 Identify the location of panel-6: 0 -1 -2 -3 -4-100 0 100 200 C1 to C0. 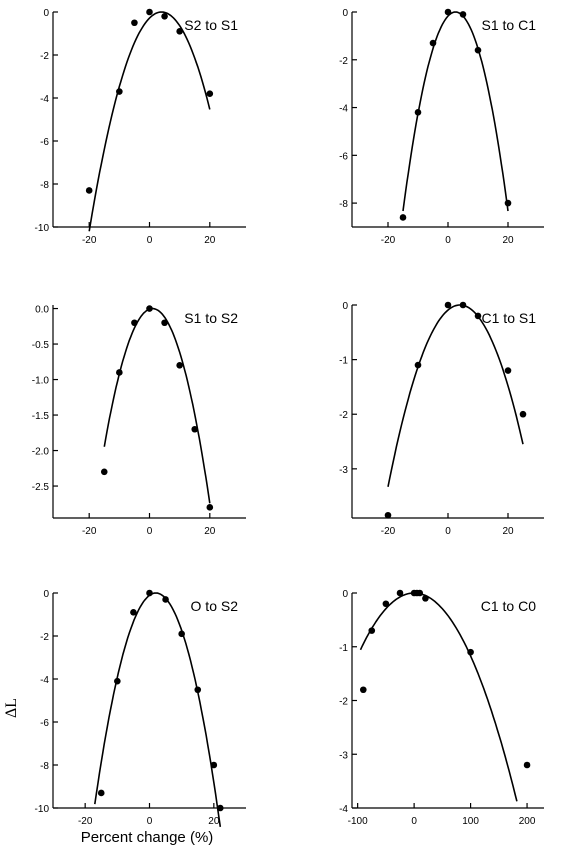
(441, 708).